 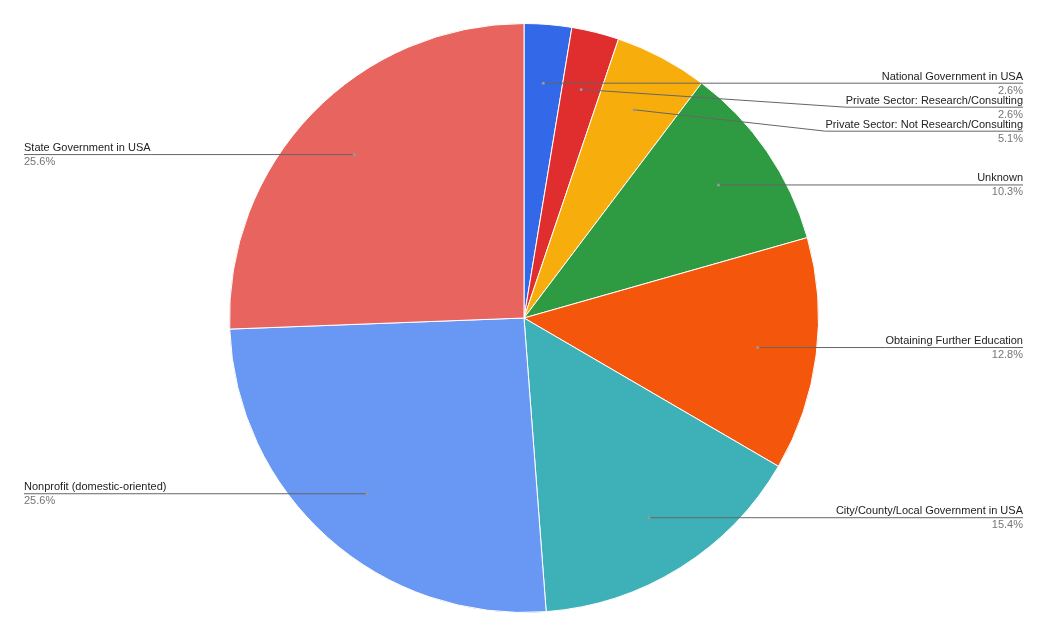 I want to click on slice-label: Obtaining Further Education, so click(x=954, y=340).